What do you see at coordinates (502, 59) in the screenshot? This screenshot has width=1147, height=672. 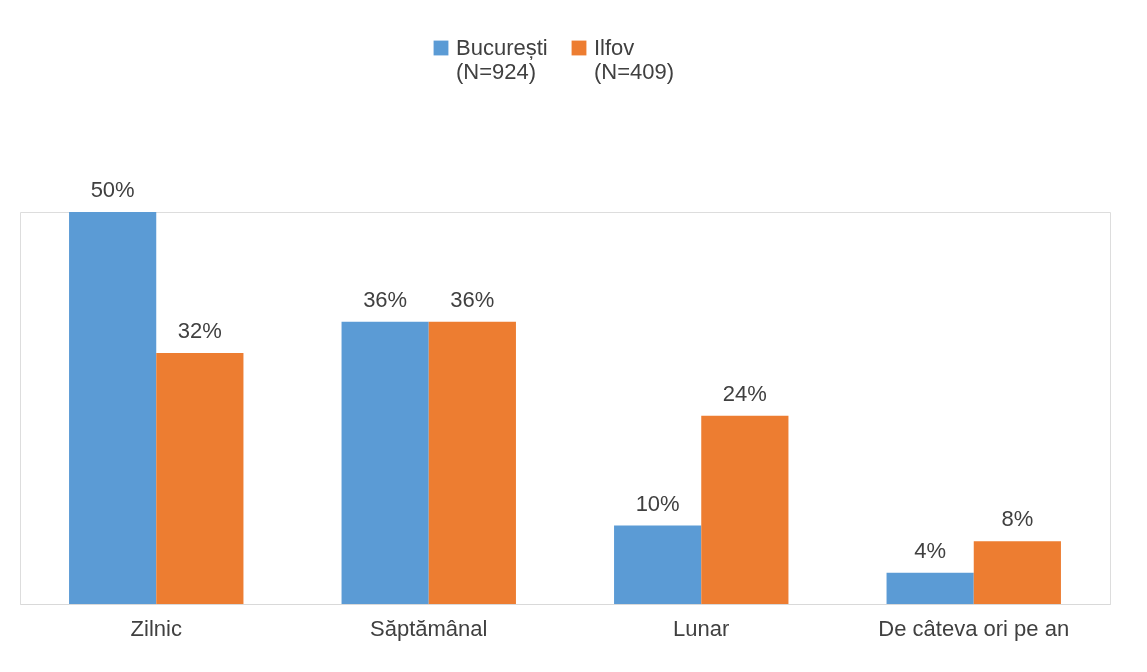 I see `legend-label: București (N=924)` at bounding box center [502, 59].